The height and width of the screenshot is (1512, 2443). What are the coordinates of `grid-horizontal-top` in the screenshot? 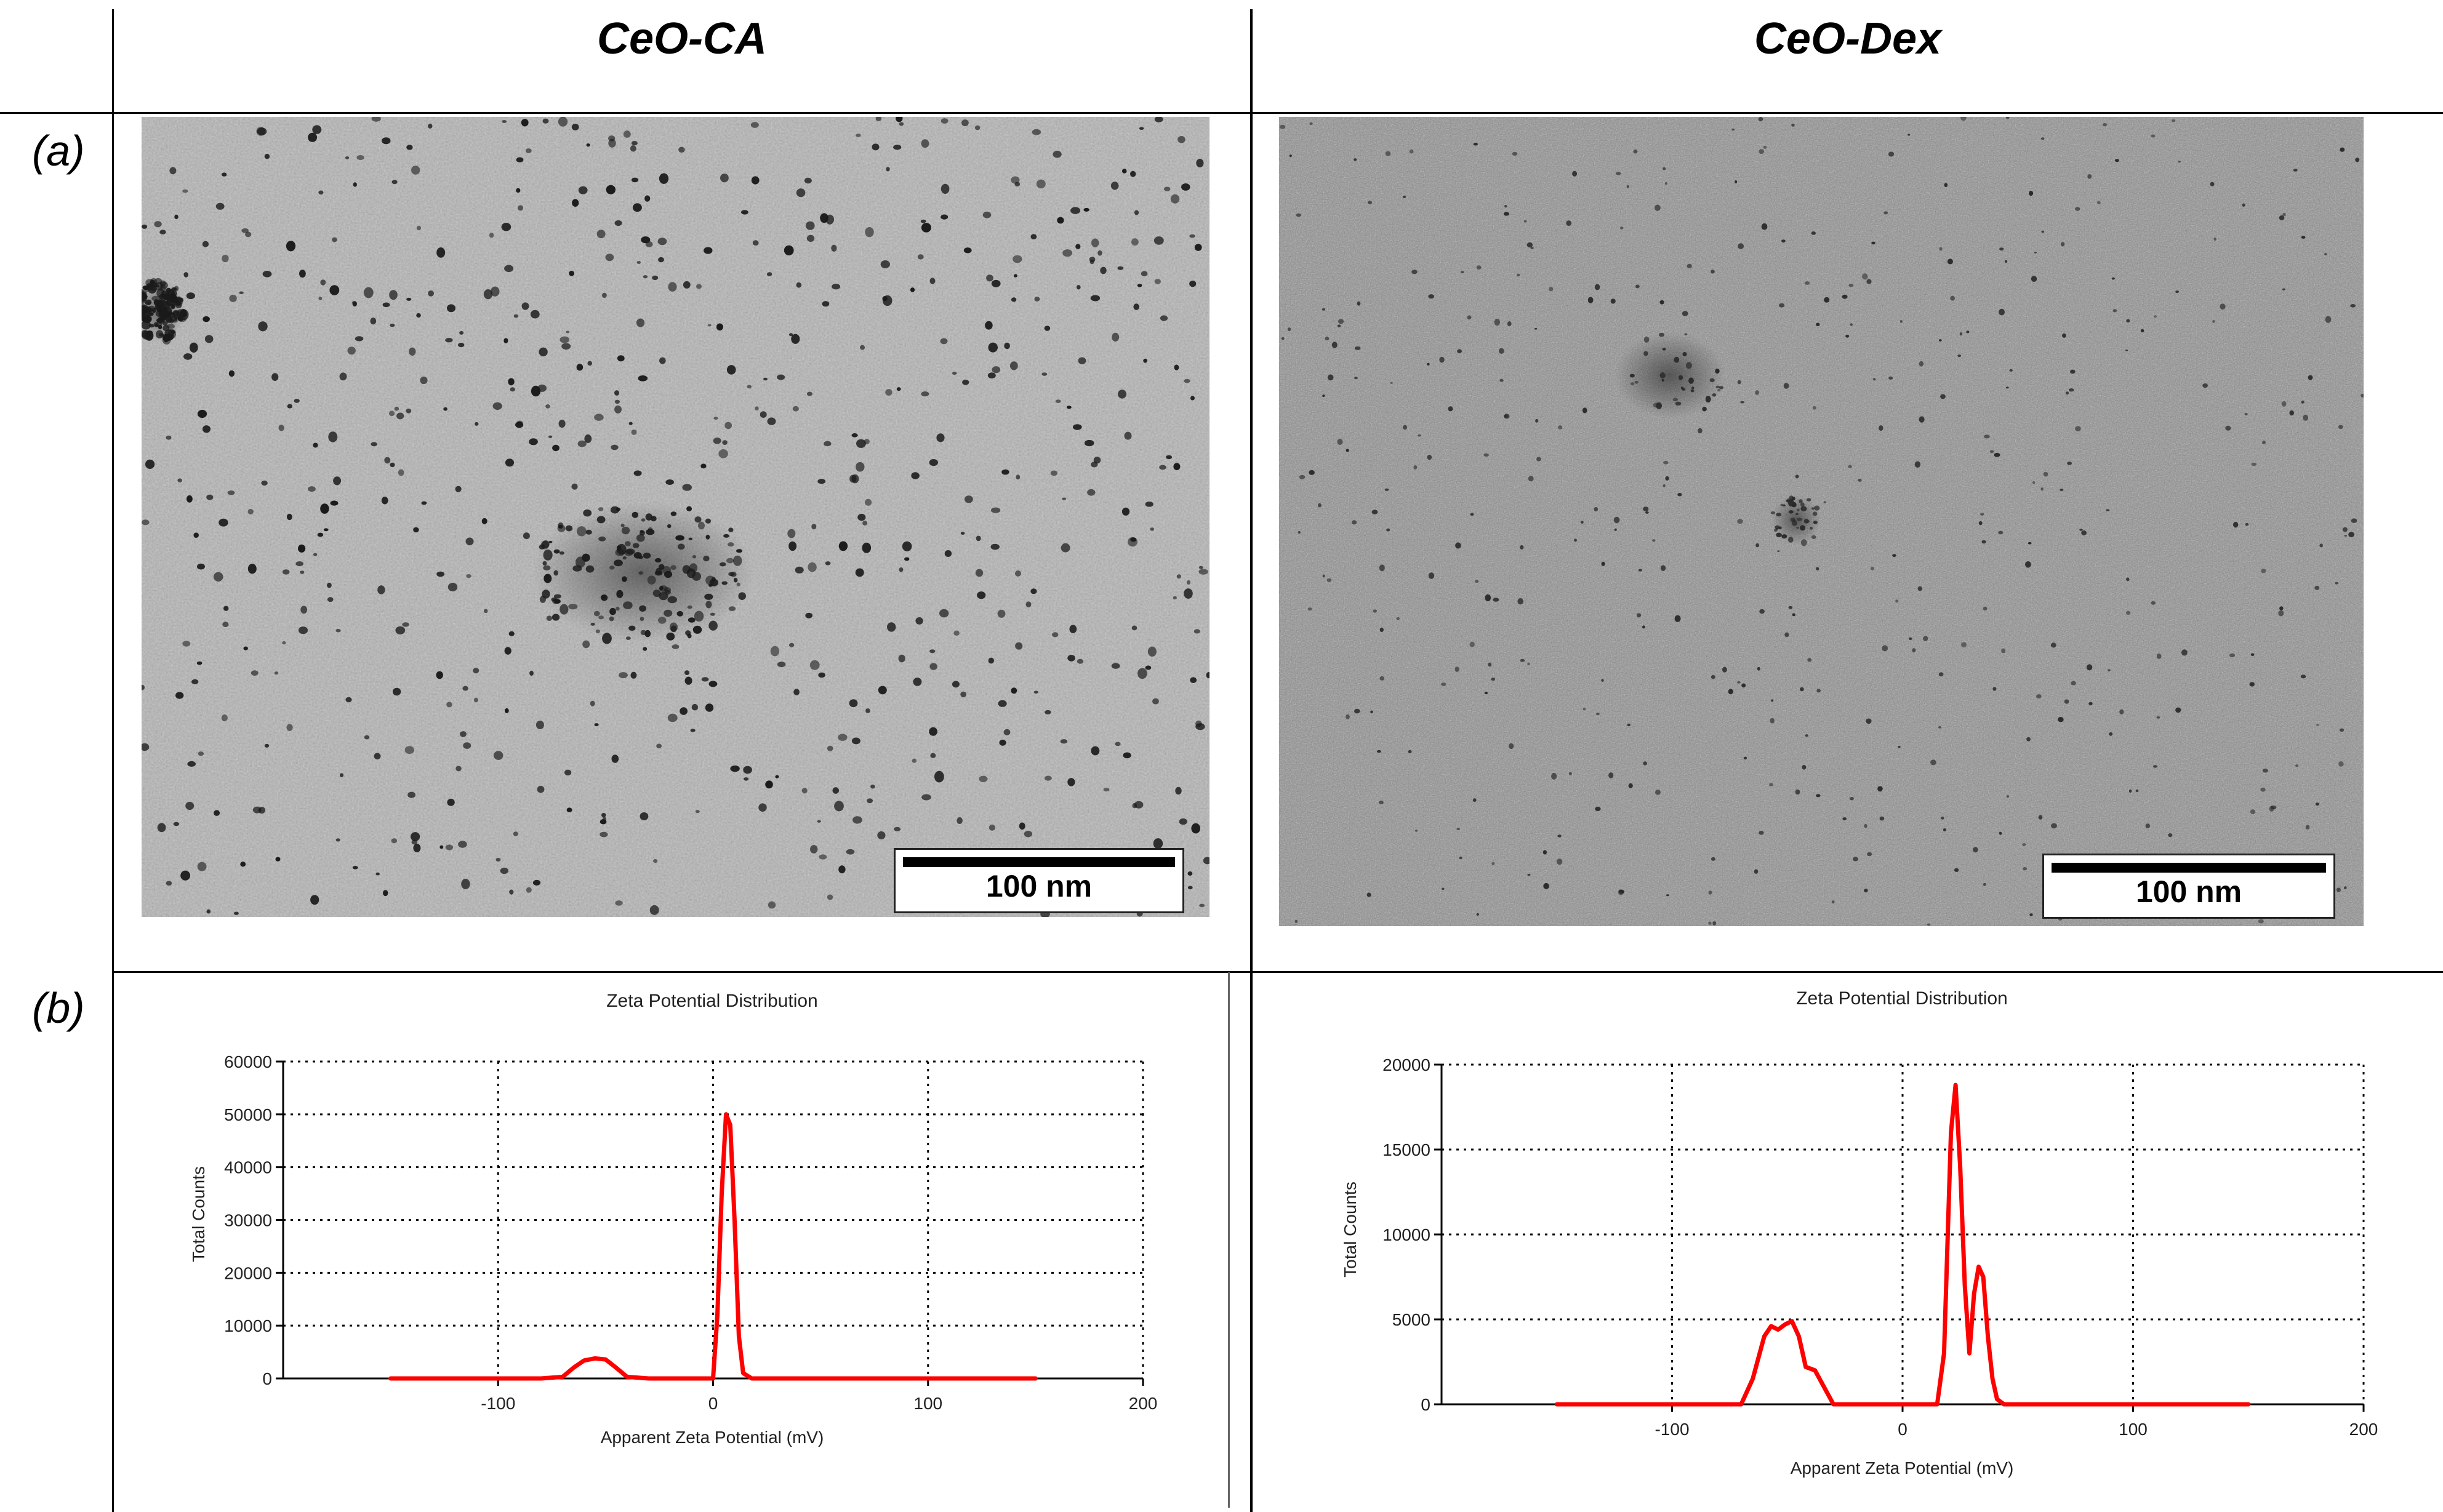 It's located at (1221, 113).